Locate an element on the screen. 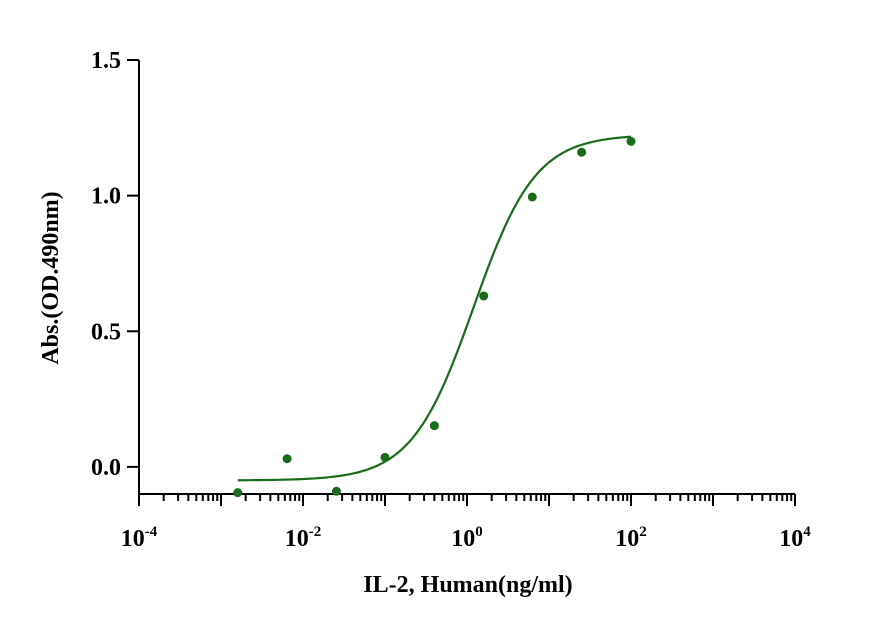 The width and height of the screenshot is (886, 631). y-tick-label: 0.0 is located at coordinates (106, 468).